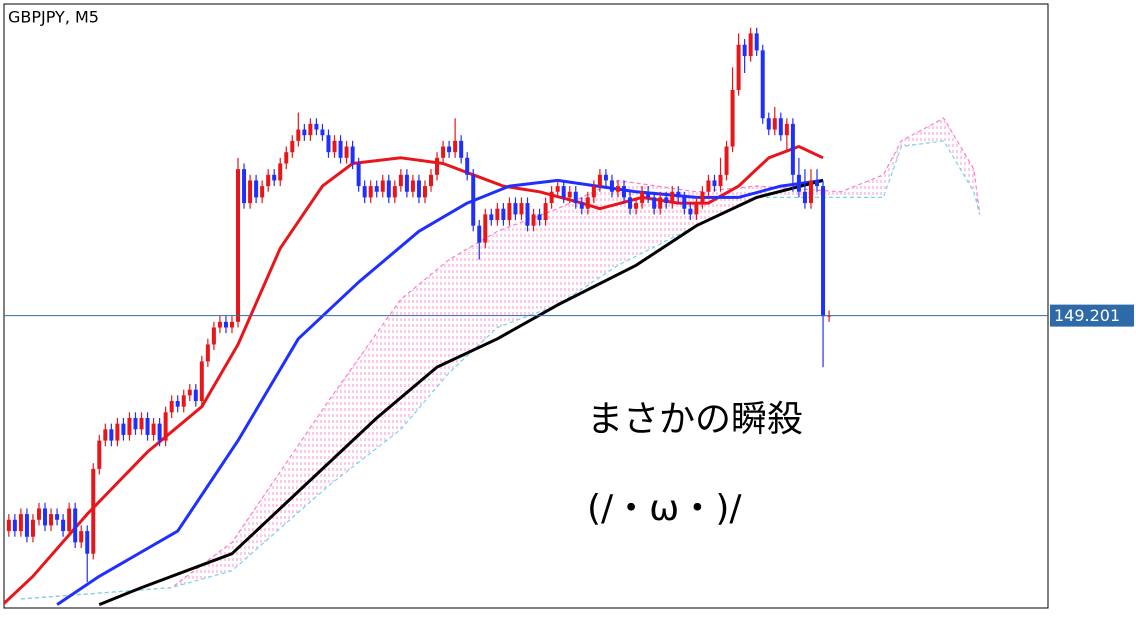 The width and height of the screenshot is (1136, 640). What do you see at coordinates (1087, 315) in the screenshot?
I see `bid-label: 149.201` at bounding box center [1087, 315].